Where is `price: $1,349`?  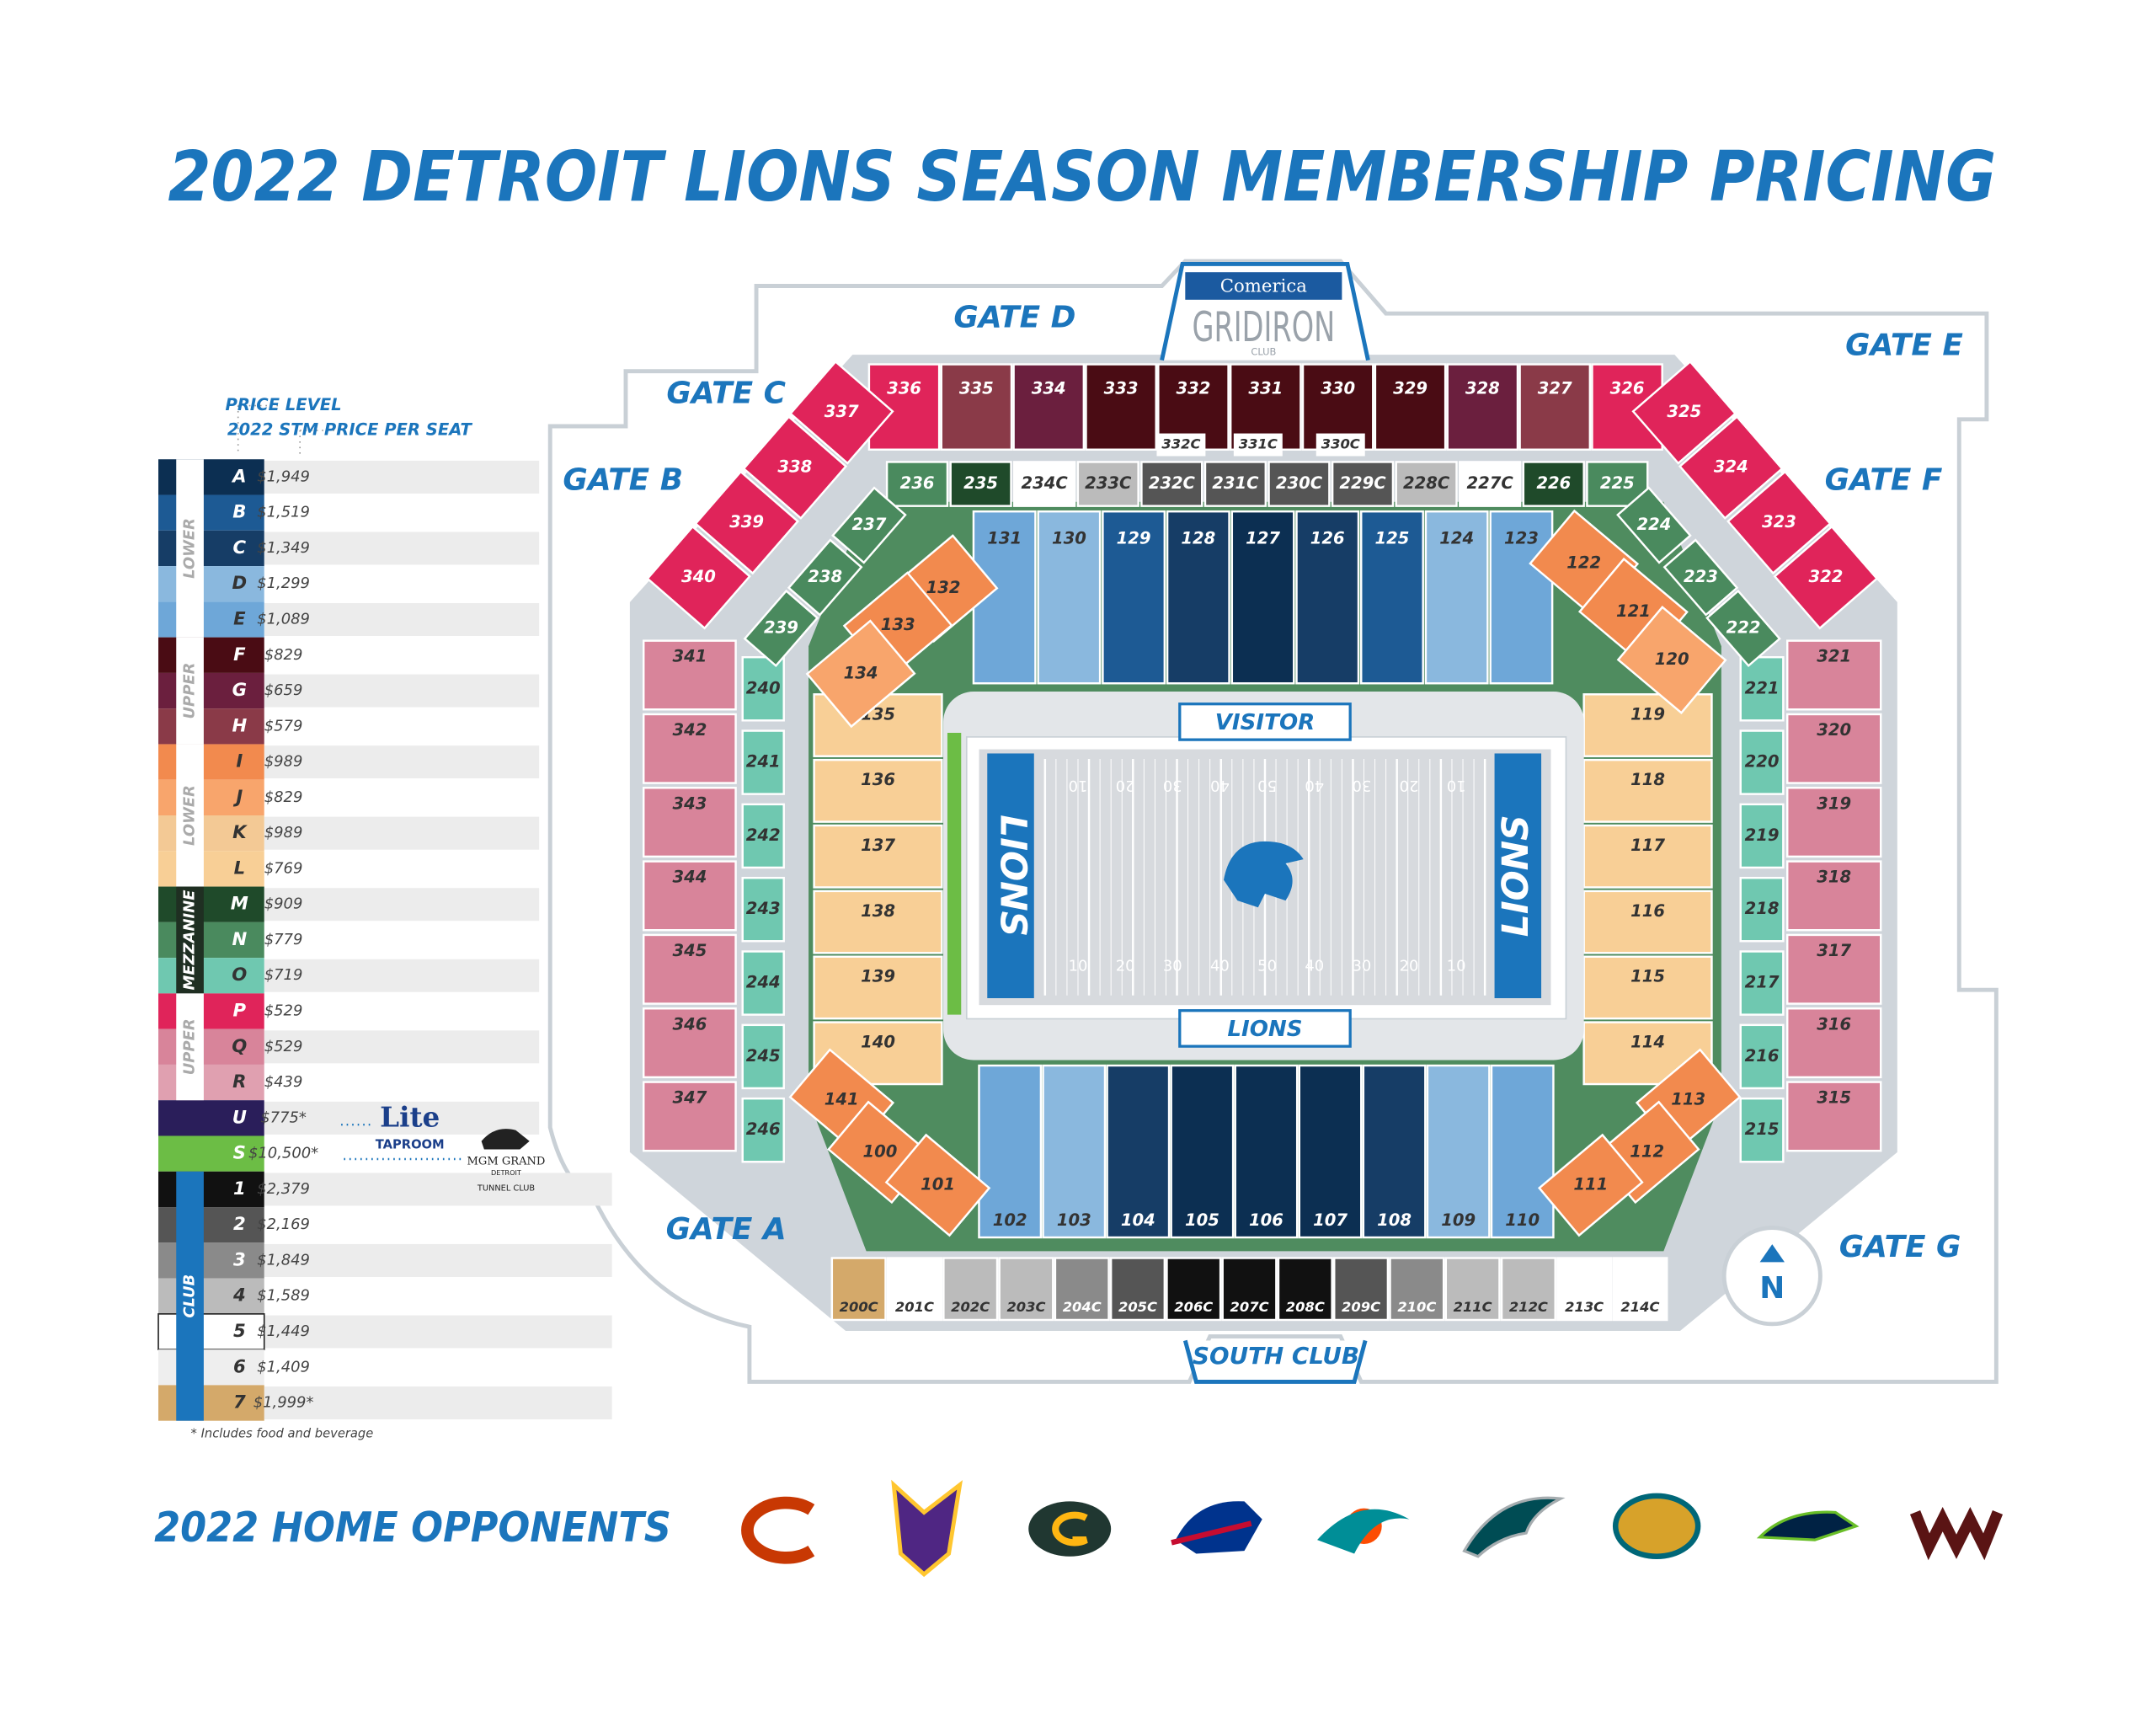 price: $1,349 is located at coordinates (283, 548).